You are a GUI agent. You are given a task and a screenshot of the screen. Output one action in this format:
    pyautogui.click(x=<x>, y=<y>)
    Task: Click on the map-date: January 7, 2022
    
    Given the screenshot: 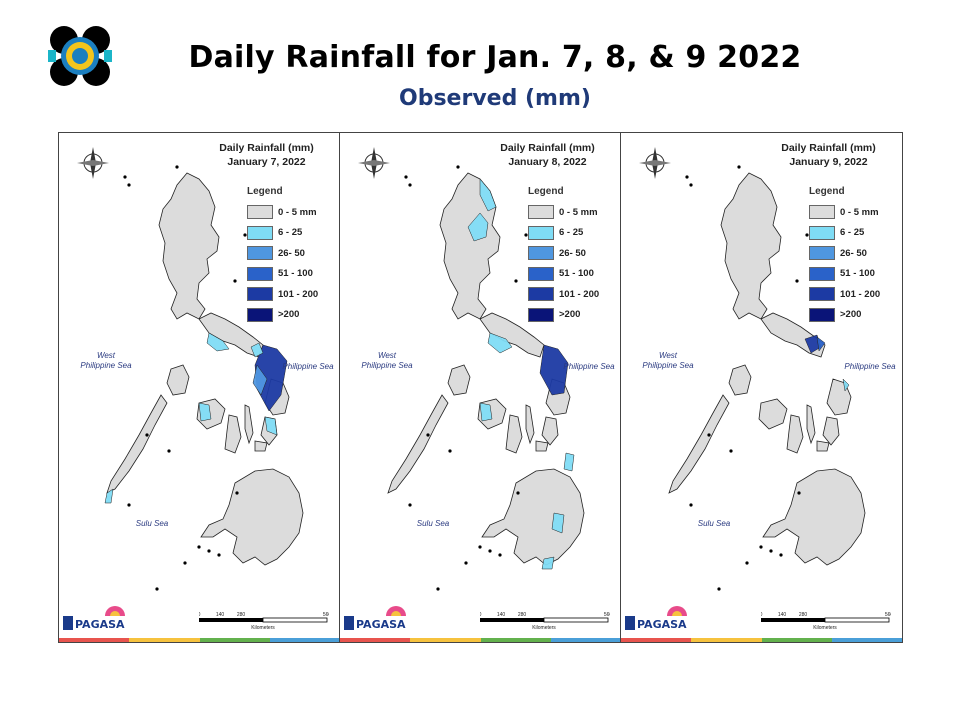 What is the action you would take?
    pyautogui.click(x=266, y=162)
    